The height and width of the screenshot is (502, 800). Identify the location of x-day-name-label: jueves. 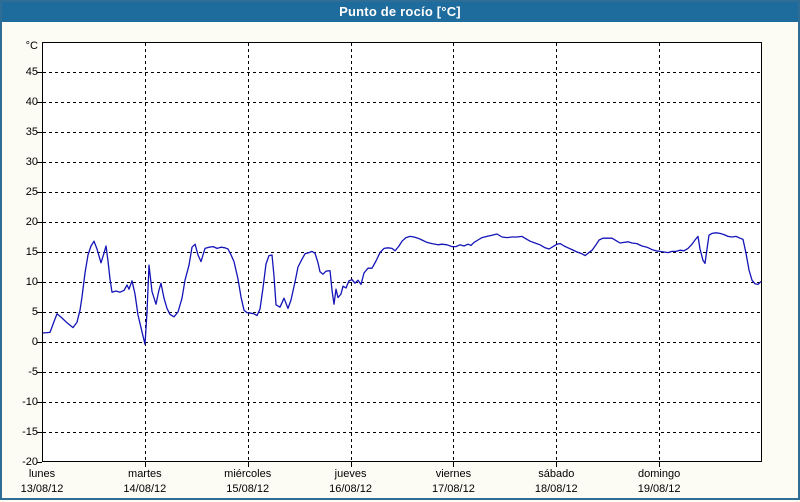
(350, 474).